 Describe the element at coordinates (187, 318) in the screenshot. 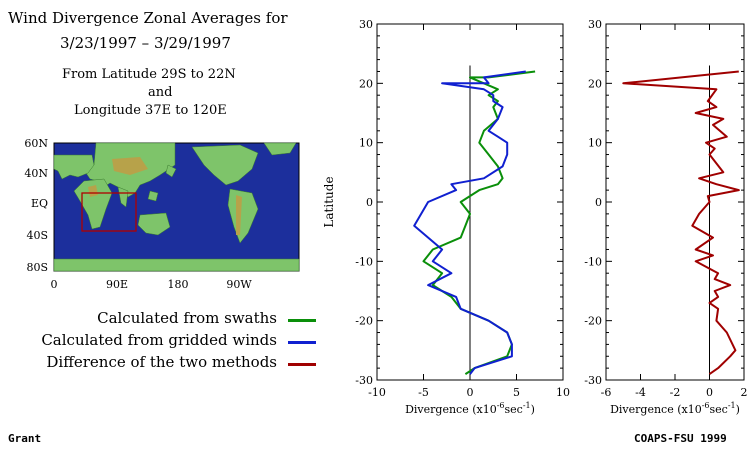

I see `legend-label-swaths: Calculated from swaths` at that location.